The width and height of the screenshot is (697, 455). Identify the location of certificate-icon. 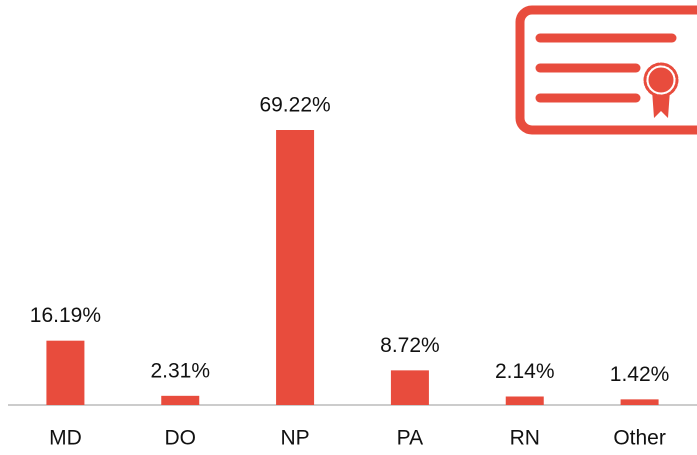
(606, 70).